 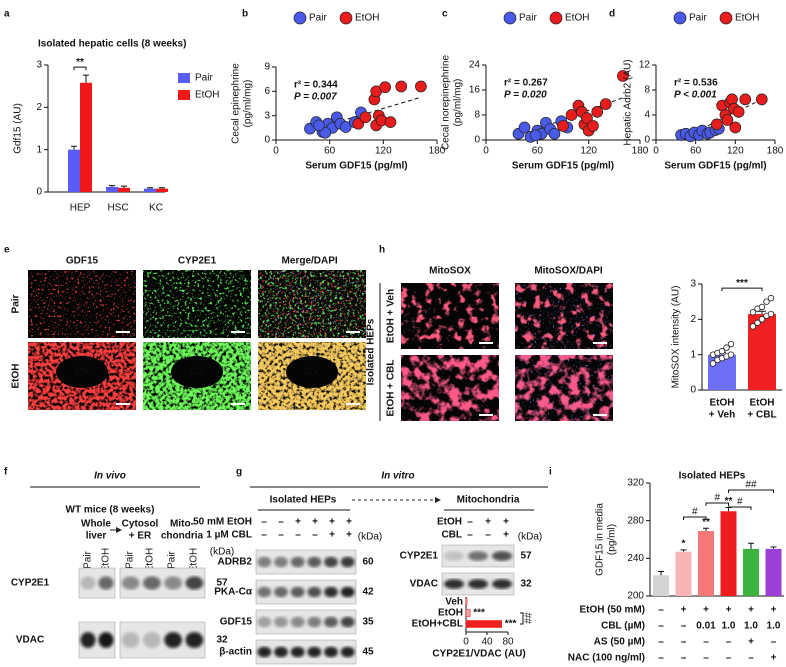 What do you see at coordinates (30, 640) in the screenshot?
I see `blot-label: VDAC` at bounding box center [30, 640].